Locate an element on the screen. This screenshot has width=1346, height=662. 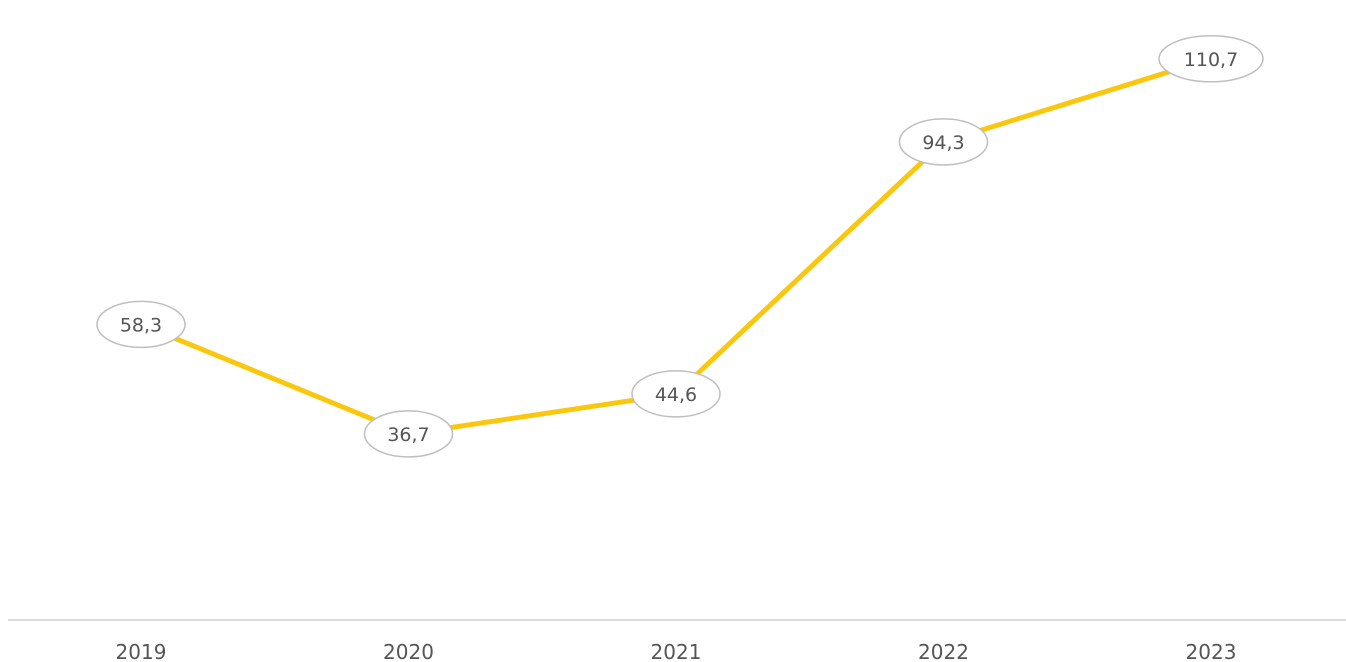
x-tick-label-2021: 2021 is located at coordinates (676, 651).